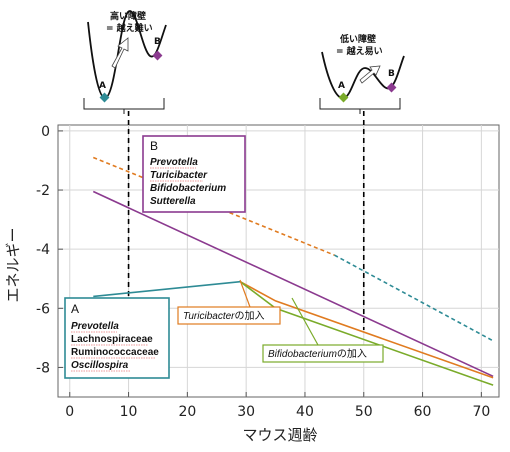 The width and height of the screenshot is (510, 452). Describe the element at coordinates (364, 412) in the screenshot. I see `x-tick-label: 50` at that location.